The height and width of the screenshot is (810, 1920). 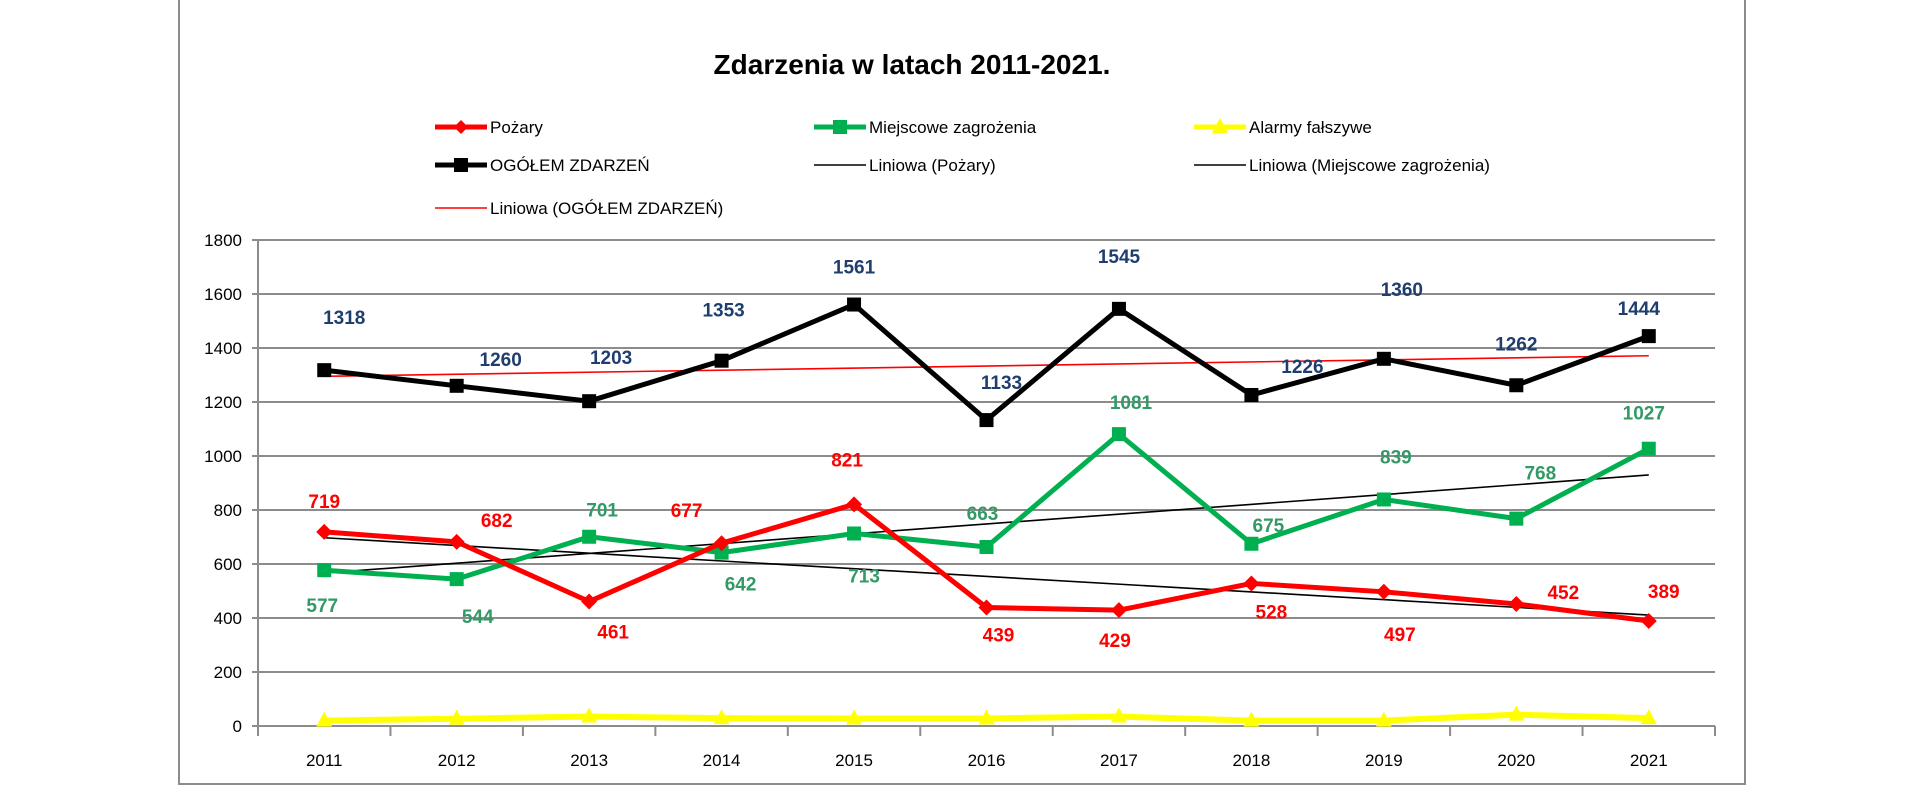 What do you see at coordinates (223, 402) in the screenshot?
I see `y-tick-label: 1200` at bounding box center [223, 402].